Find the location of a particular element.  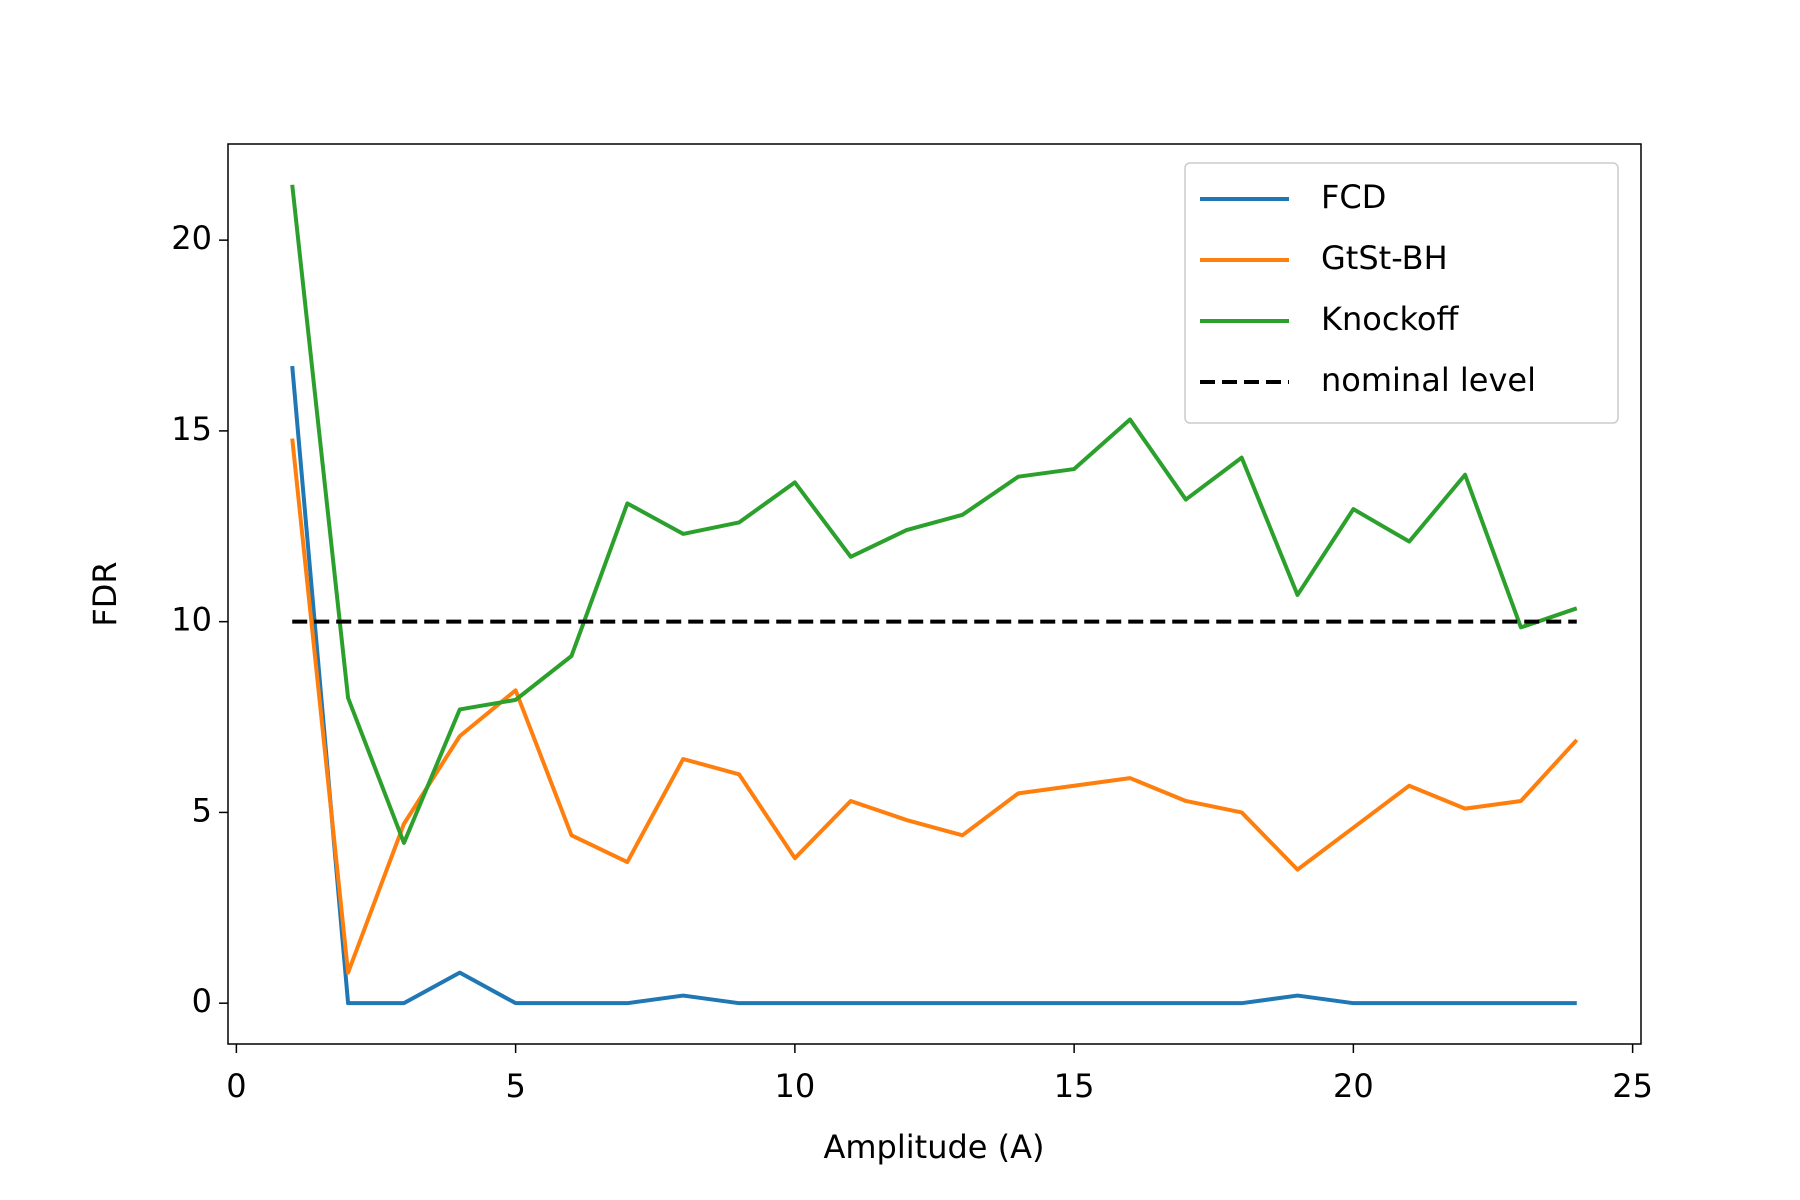

x-tick-label: 20 is located at coordinates (1353, 1086).